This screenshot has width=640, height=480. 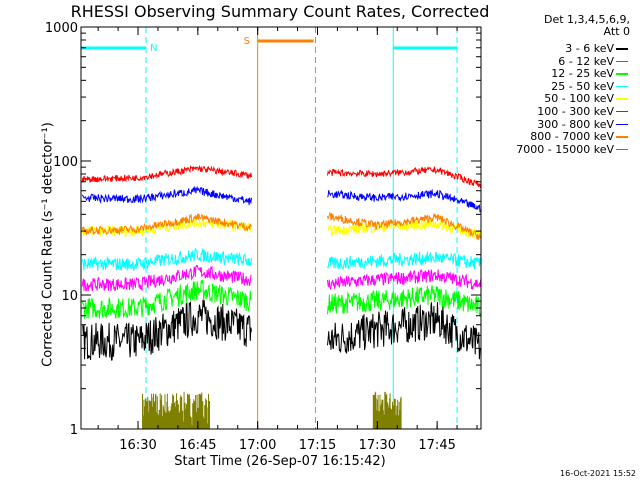 What do you see at coordinates (436, 445) in the screenshot?
I see `x-tick-label: 17:45` at bounding box center [436, 445].